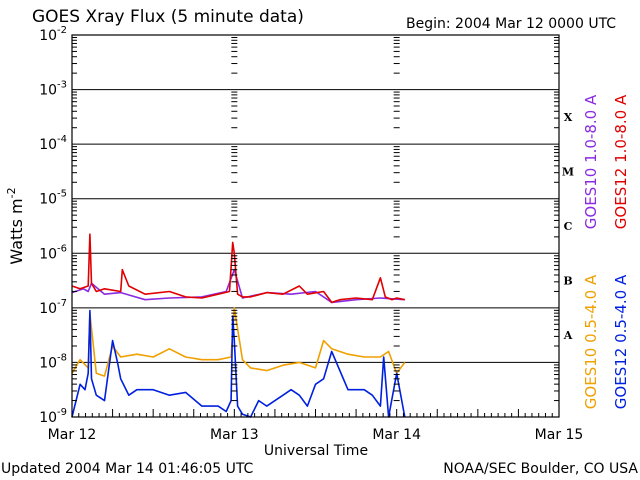  I want to click on flare-class-label: A, so click(568, 335).